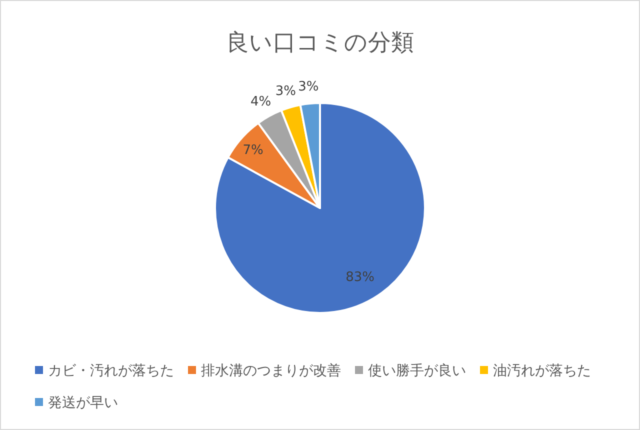  I want to click on chart-title: 良い口コミの分類, so click(320, 43).